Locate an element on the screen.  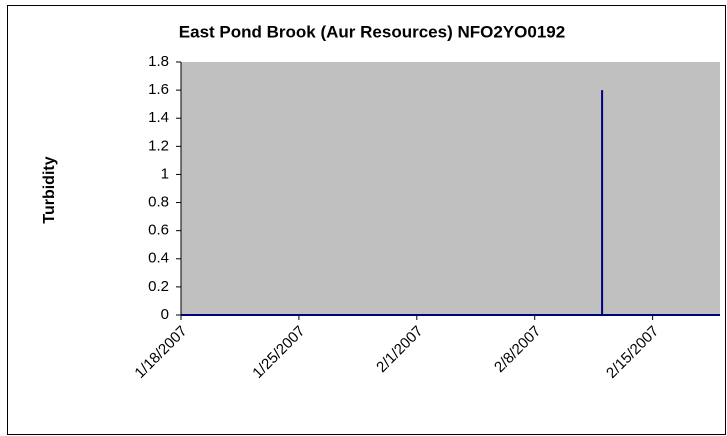
y-tick-label: 0 is located at coordinates (165, 314).